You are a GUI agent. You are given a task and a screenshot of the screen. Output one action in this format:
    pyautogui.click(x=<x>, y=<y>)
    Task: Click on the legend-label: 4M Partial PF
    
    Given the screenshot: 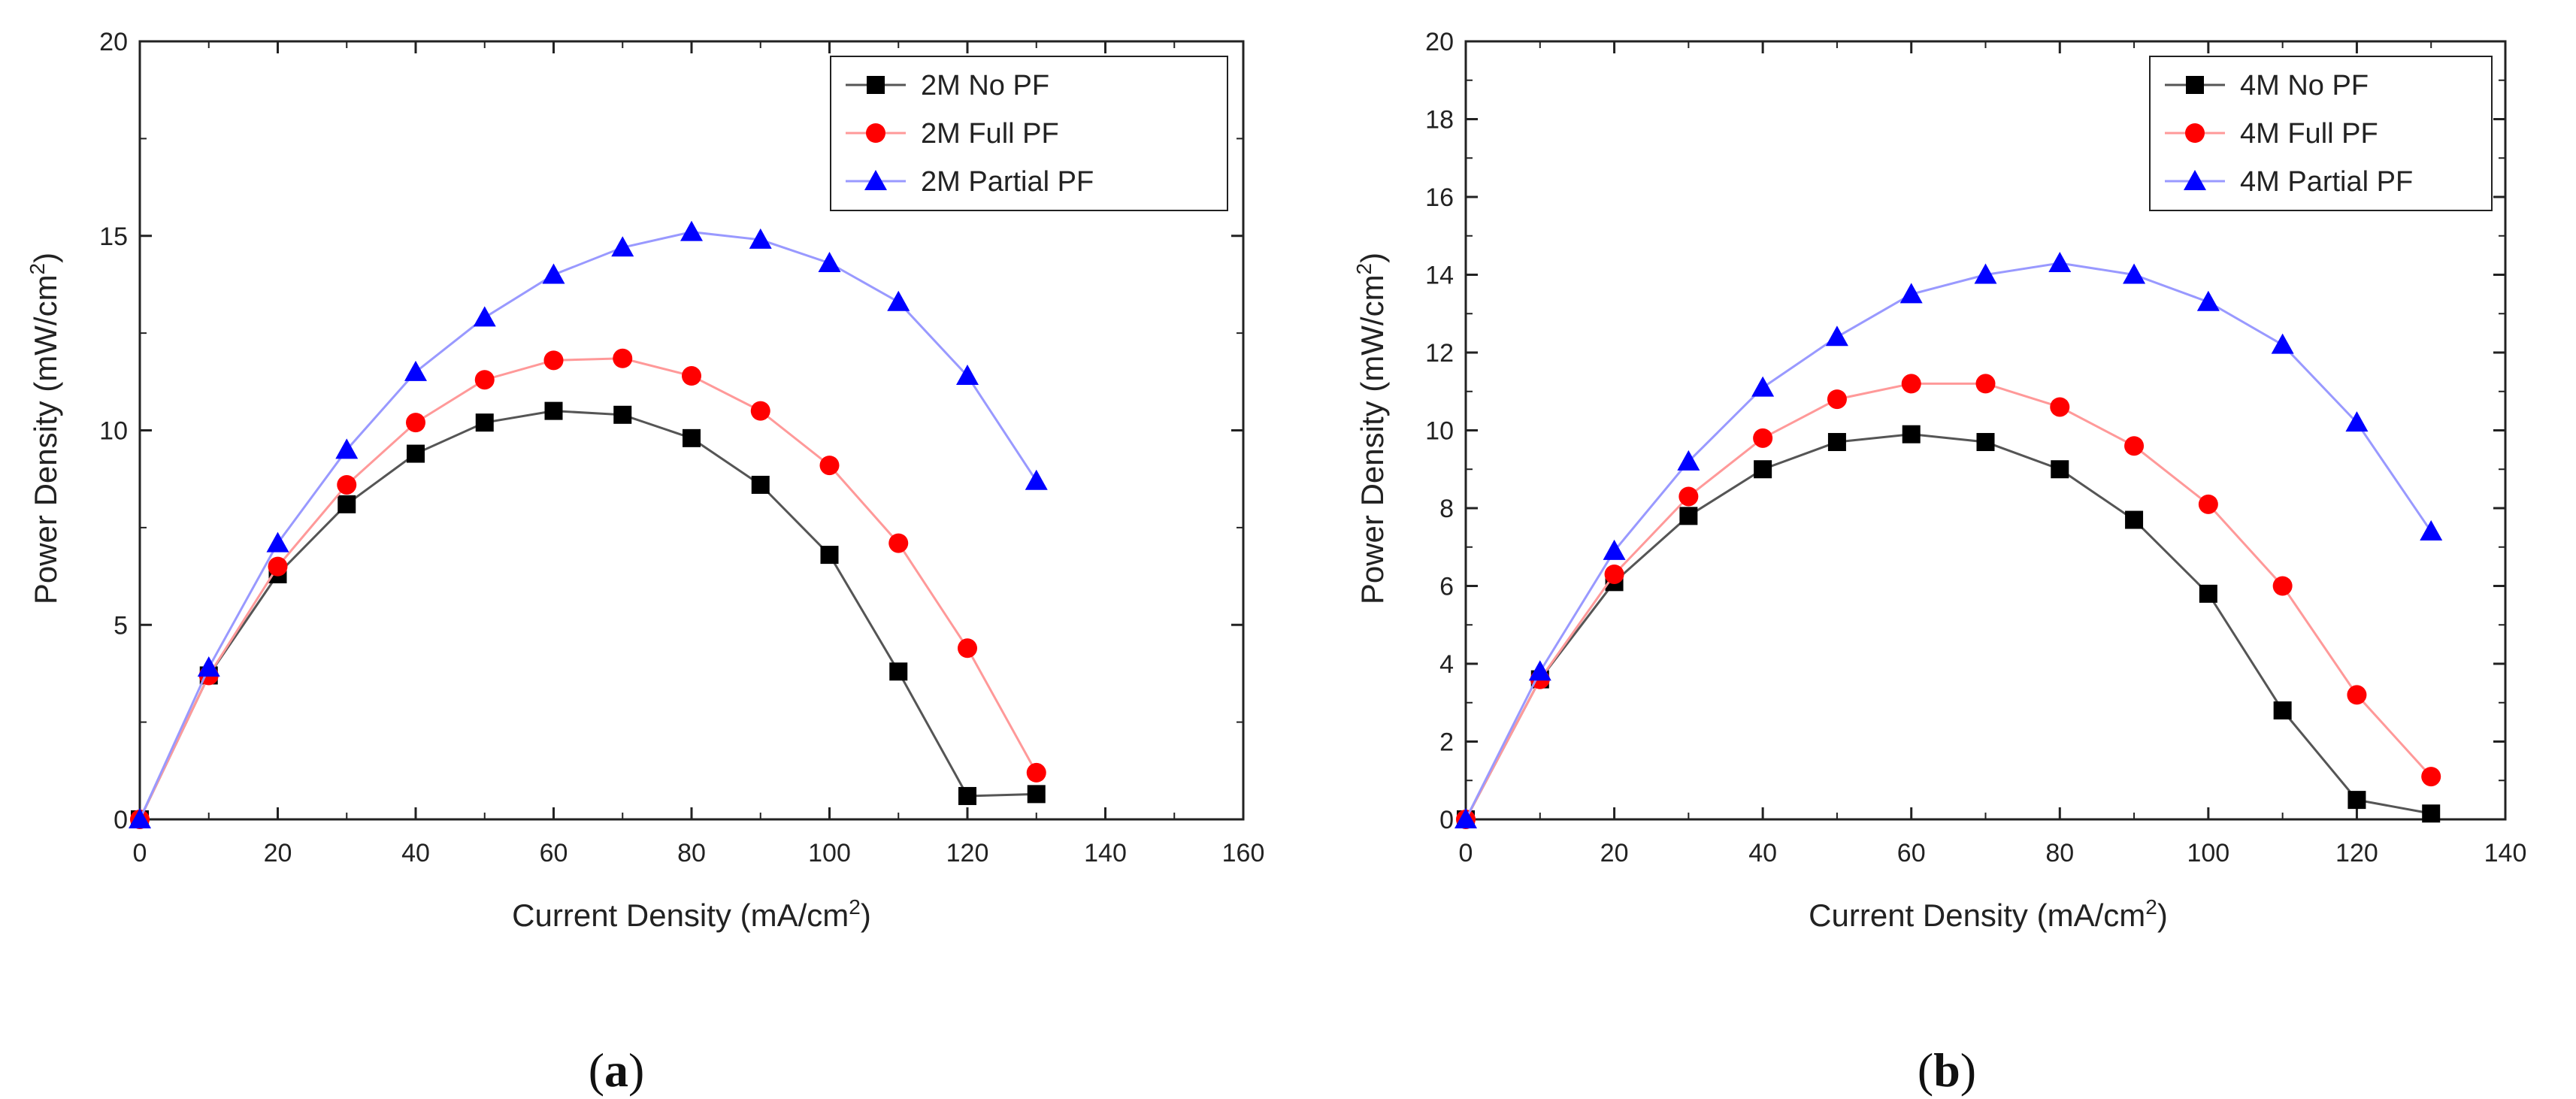 What is the action you would take?
    pyautogui.click(x=2326, y=182)
    